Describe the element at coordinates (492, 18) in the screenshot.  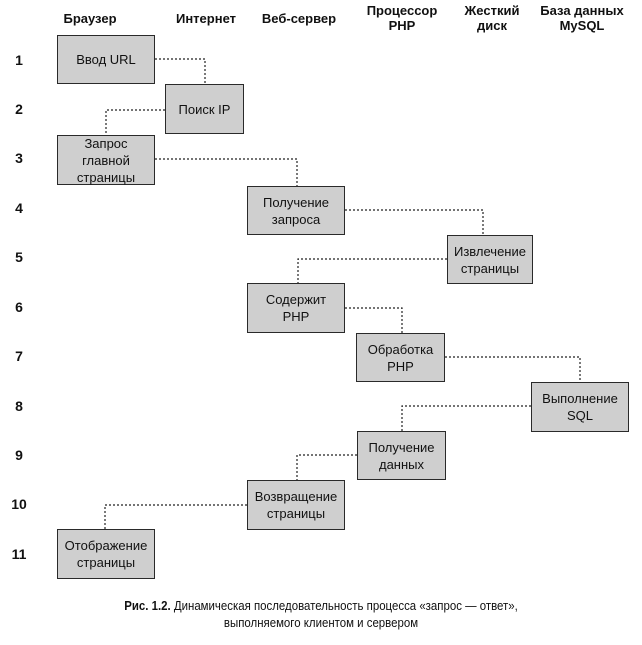
I see `column-header-hard-disk: Жесткий диск` at that location.